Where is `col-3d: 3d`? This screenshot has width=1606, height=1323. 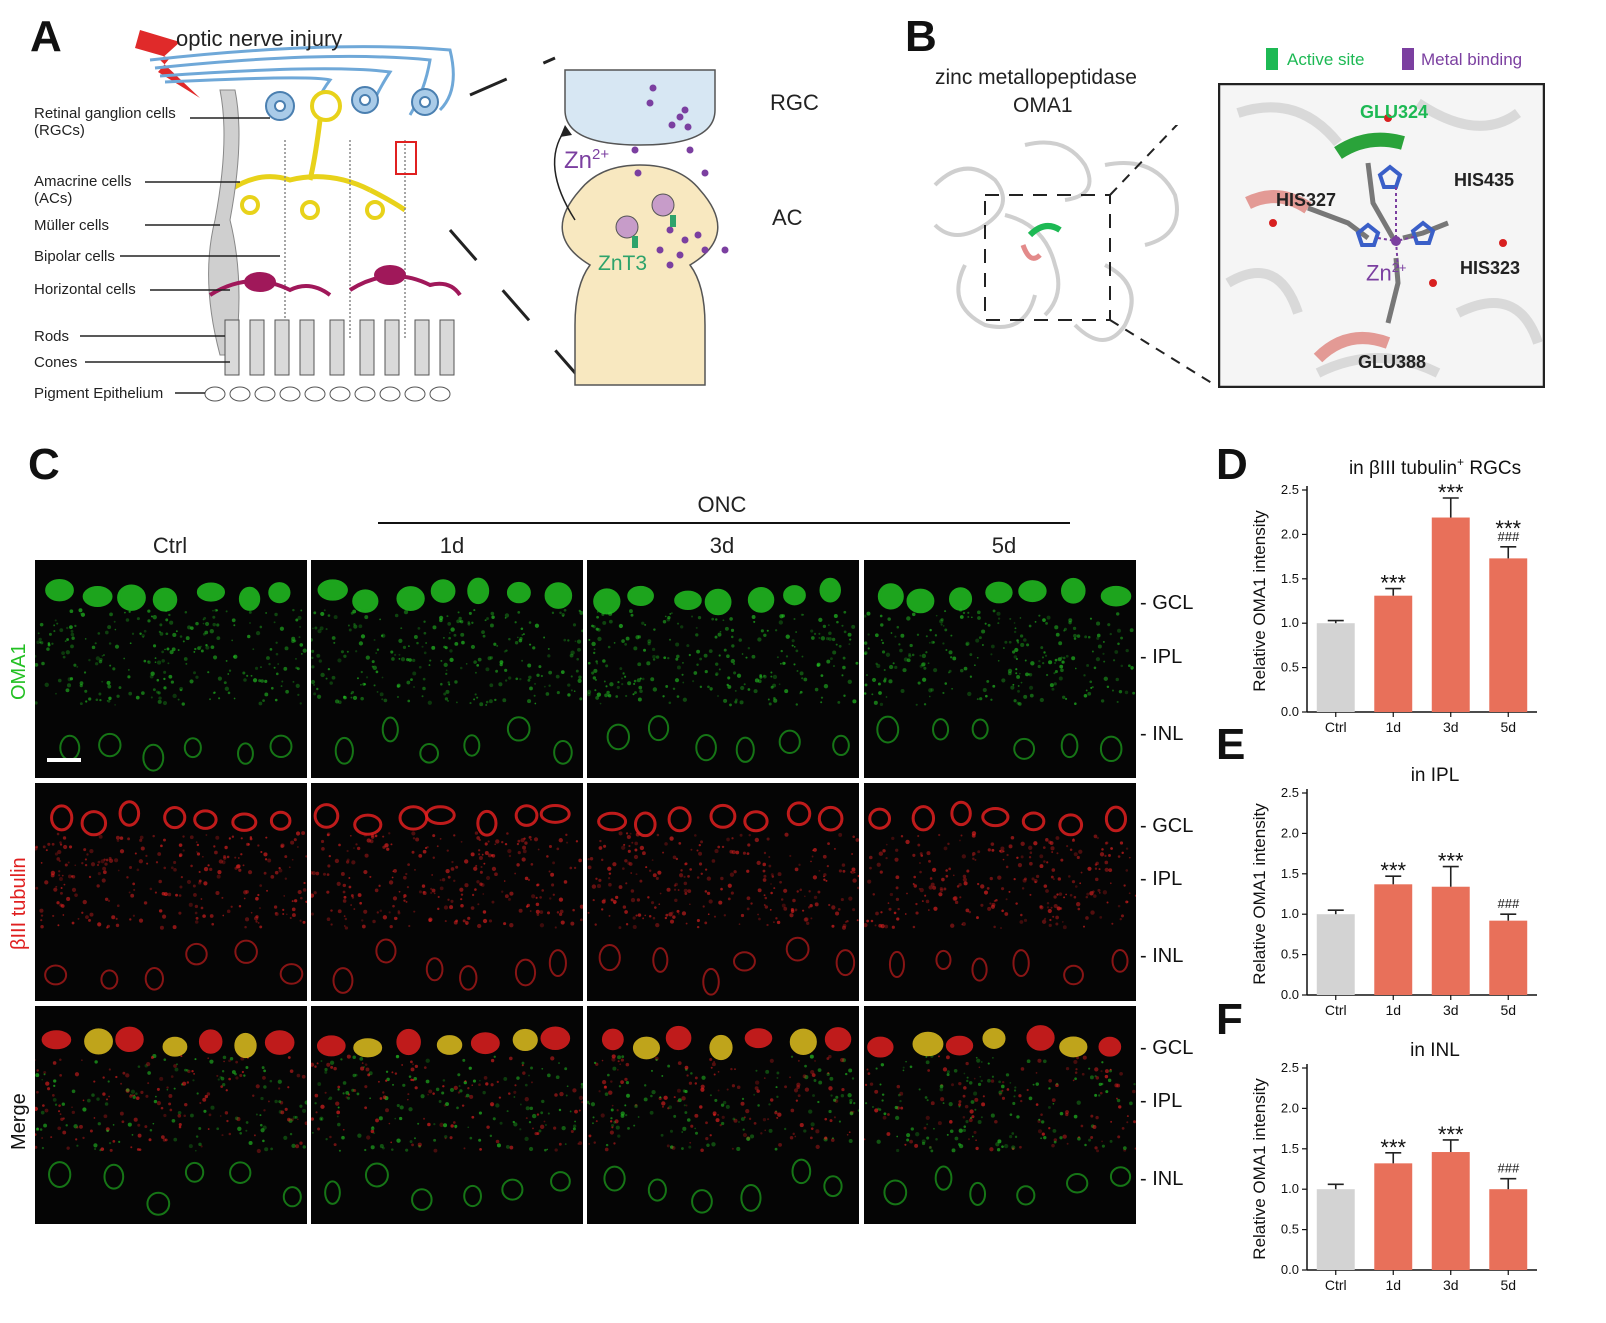 col-3d: 3d is located at coordinates (722, 545).